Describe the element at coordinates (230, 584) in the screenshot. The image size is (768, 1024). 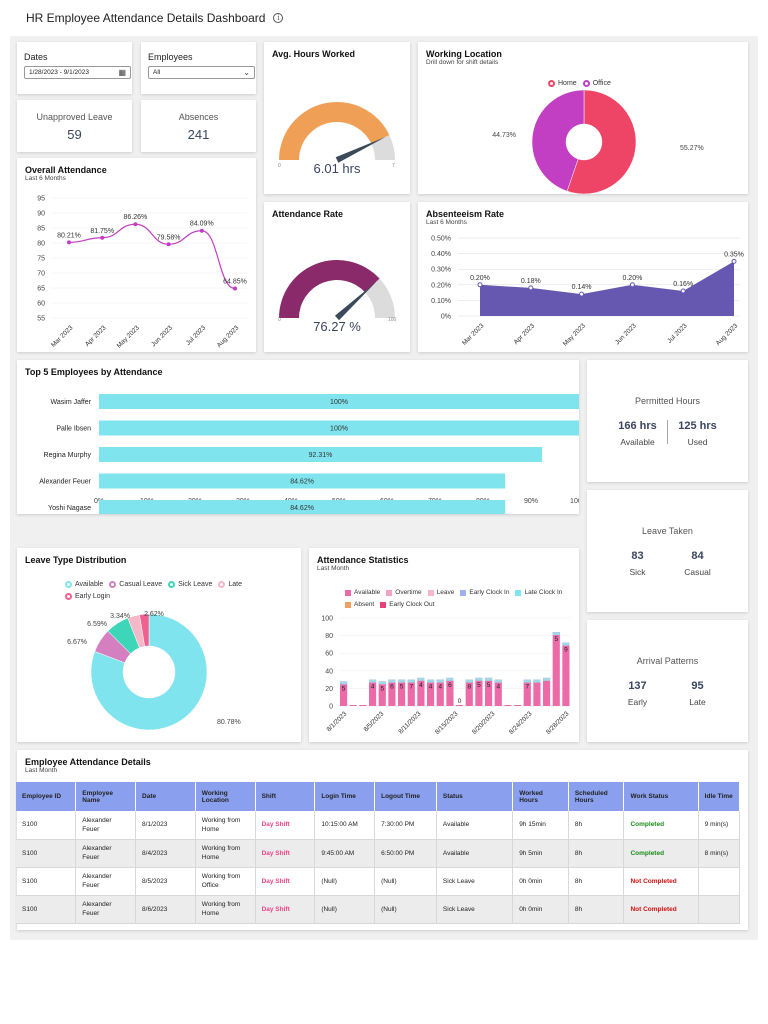
I see `legend-late: Late` at that location.